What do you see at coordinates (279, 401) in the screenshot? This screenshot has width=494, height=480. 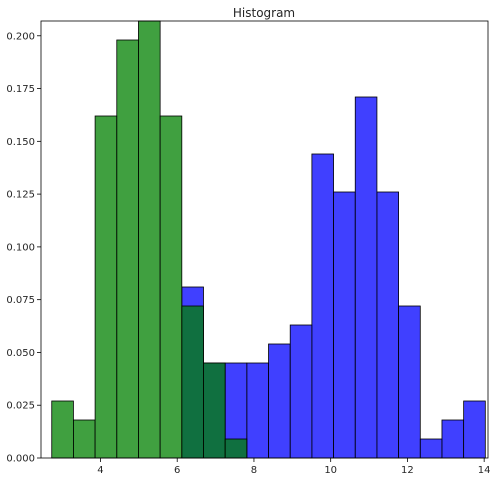 I see `histogram-bar-series0-bin4` at bounding box center [279, 401].